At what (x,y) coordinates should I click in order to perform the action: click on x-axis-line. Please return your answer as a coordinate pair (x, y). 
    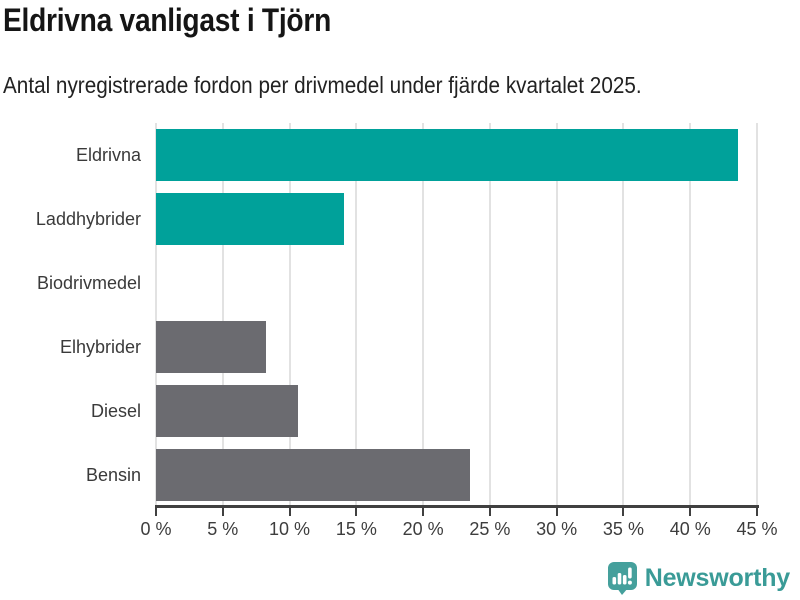
    Looking at the image, I should click on (457, 506).